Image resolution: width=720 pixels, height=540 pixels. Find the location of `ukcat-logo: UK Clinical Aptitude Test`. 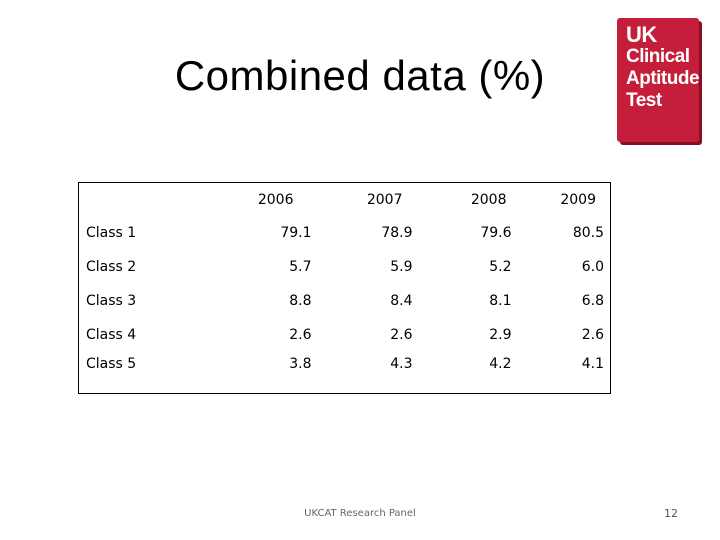

ukcat-logo: UK Clinical Aptitude Test is located at coordinates (658, 80).